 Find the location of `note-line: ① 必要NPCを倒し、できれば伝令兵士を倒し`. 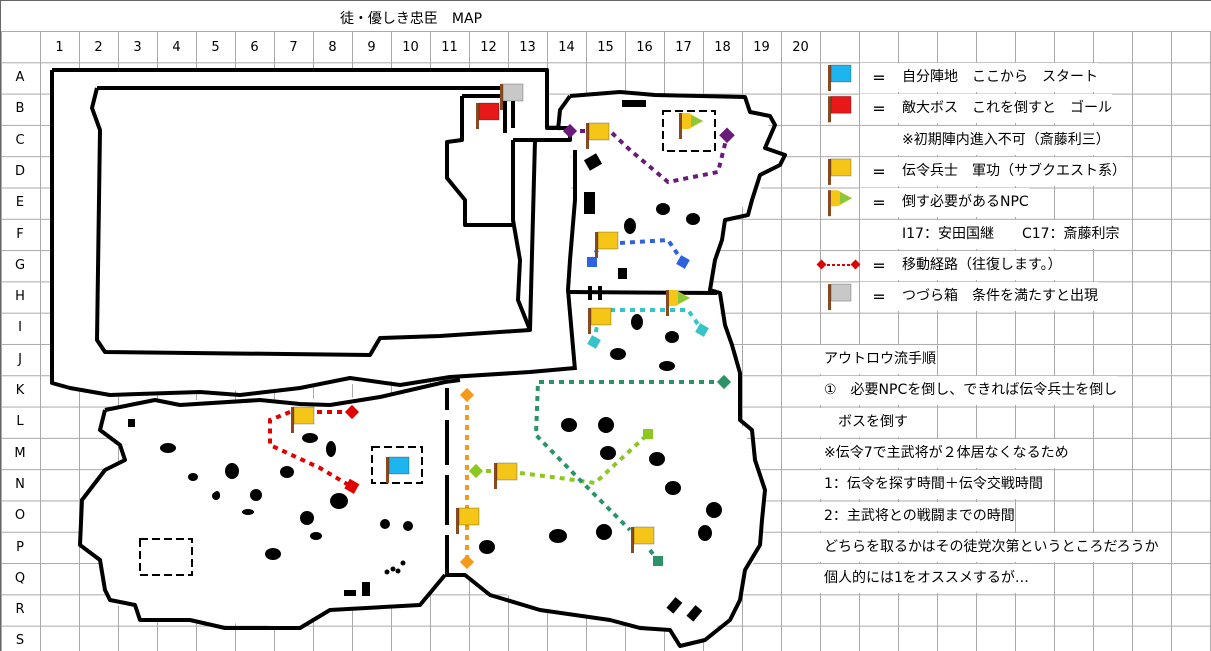

note-line: ① 必要NPCを倒し、できれば伝令兵士を倒し is located at coordinates (969, 391).